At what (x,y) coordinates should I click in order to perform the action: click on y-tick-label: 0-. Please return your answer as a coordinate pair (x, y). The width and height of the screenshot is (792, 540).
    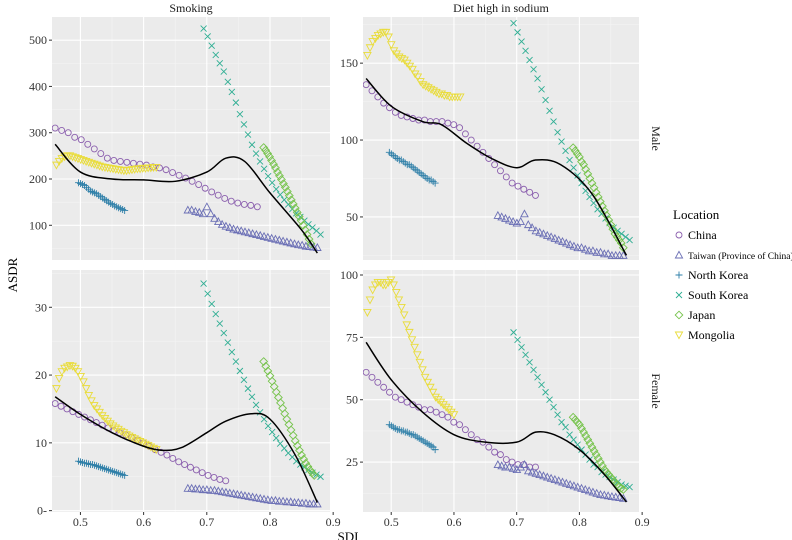
    Looking at the image, I should click on (42, 511).